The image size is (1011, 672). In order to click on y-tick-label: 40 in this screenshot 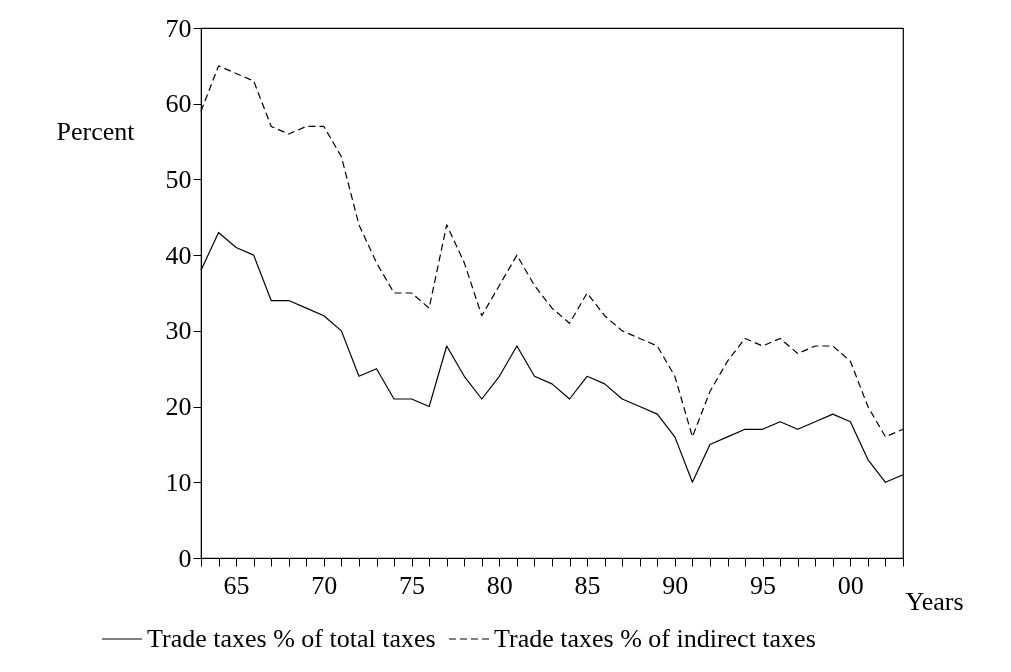, I will do `click(178, 255)`.